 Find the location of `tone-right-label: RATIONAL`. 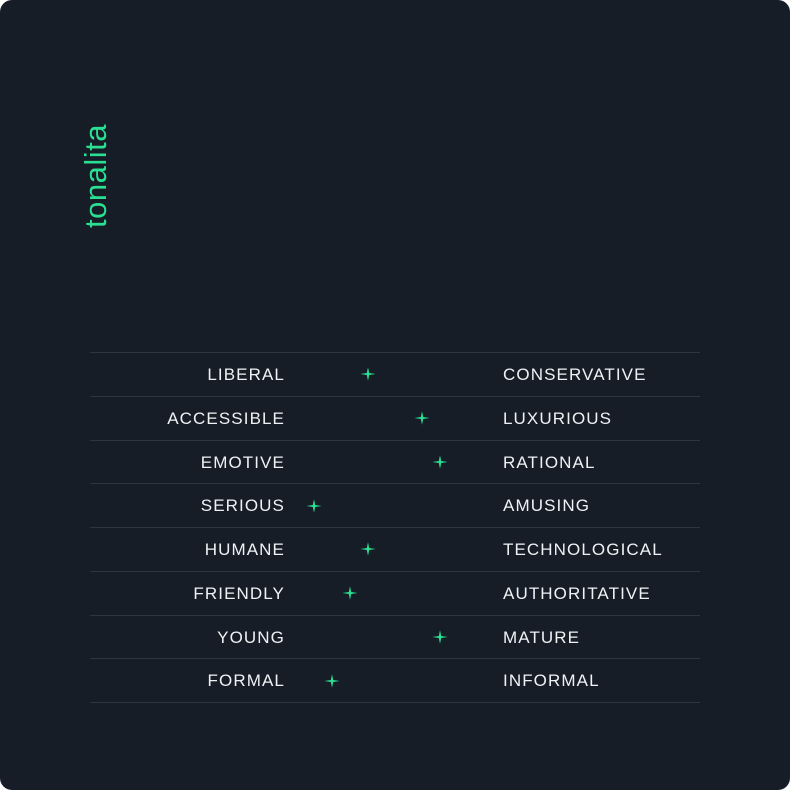

tone-right-label: RATIONAL is located at coordinates (549, 462).